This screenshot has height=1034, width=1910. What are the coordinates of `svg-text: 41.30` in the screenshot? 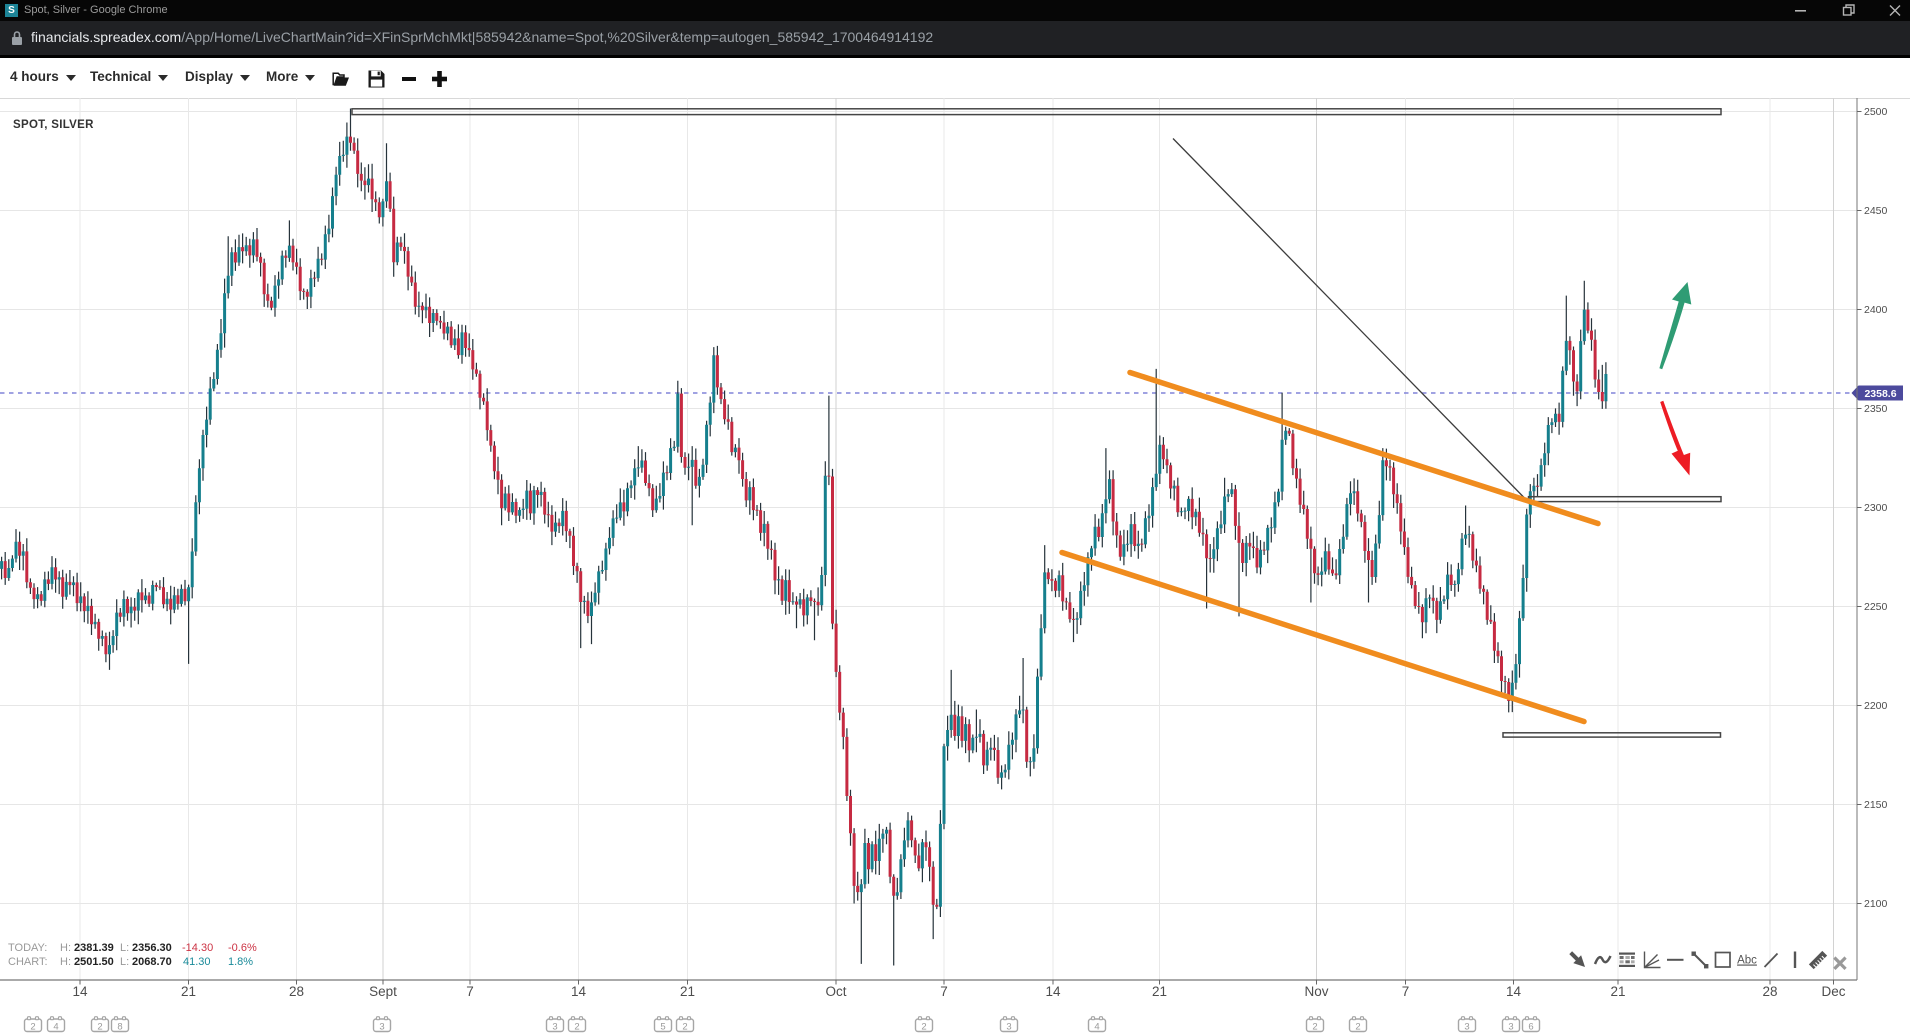 It's located at (197, 962).